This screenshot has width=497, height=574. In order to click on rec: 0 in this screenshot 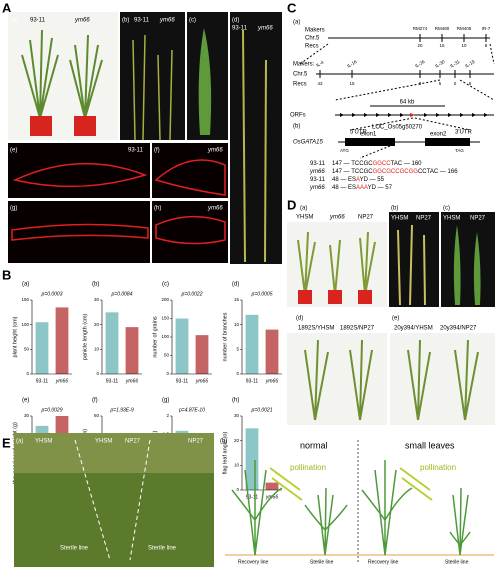, I will do `click(455, 83)`.